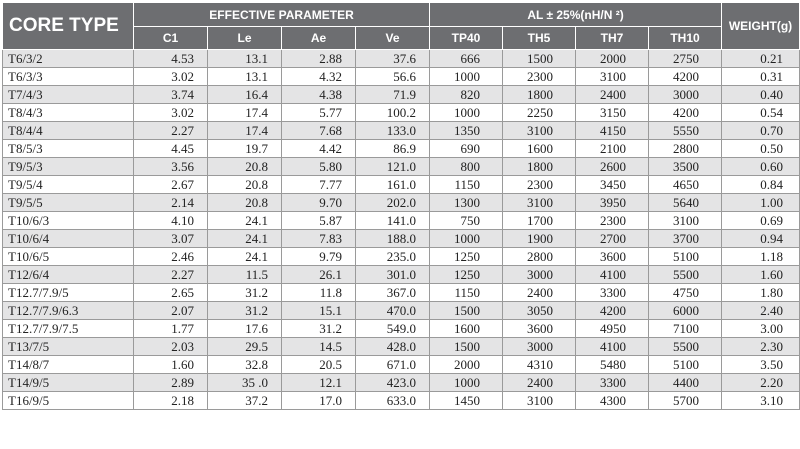  What do you see at coordinates (612, 400) in the screenshot?
I see `th7-cell: 4300` at bounding box center [612, 400].